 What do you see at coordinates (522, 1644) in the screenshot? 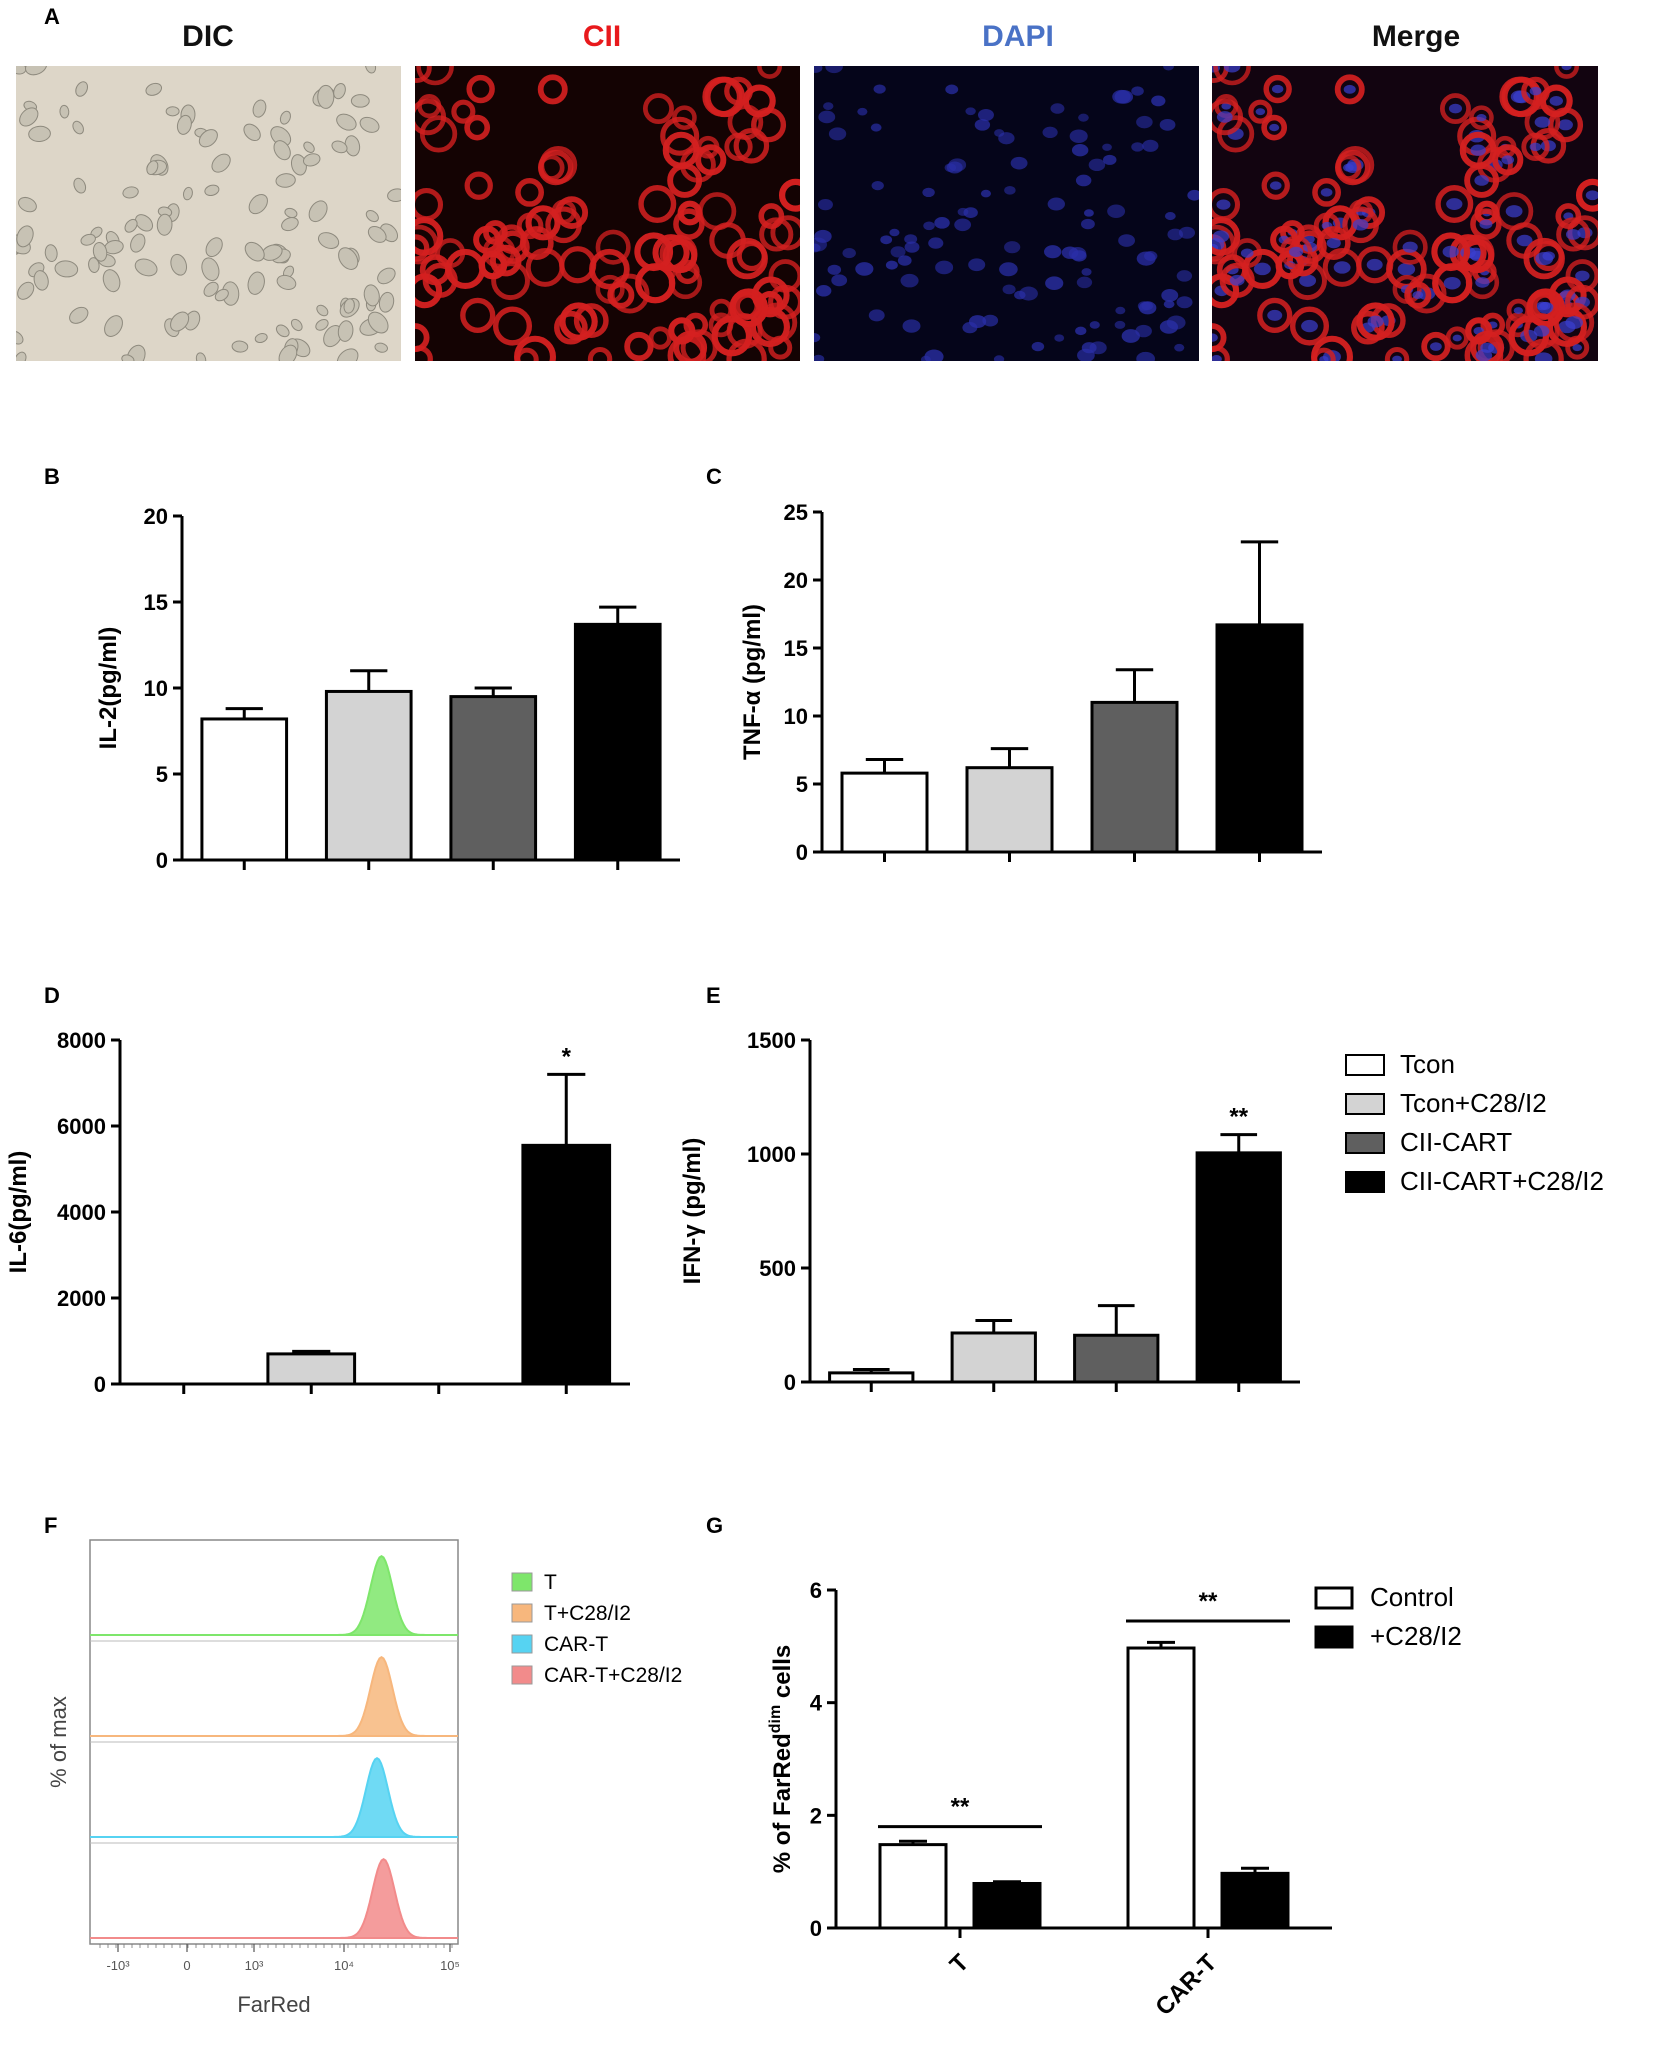
I see `legend-swatch-car-t` at bounding box center [522, 1644].